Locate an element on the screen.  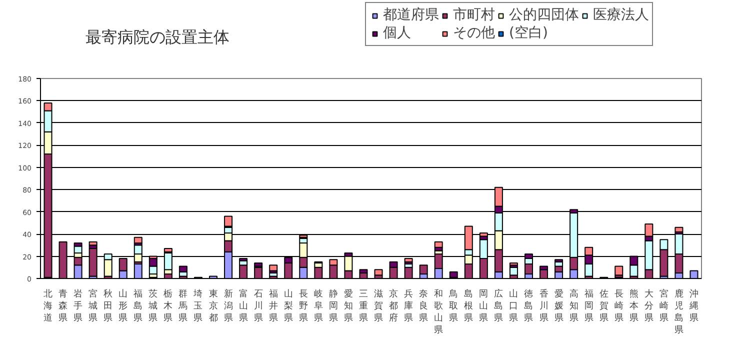
x-tick-label: 東京都 is located at coordinates (213, 306).